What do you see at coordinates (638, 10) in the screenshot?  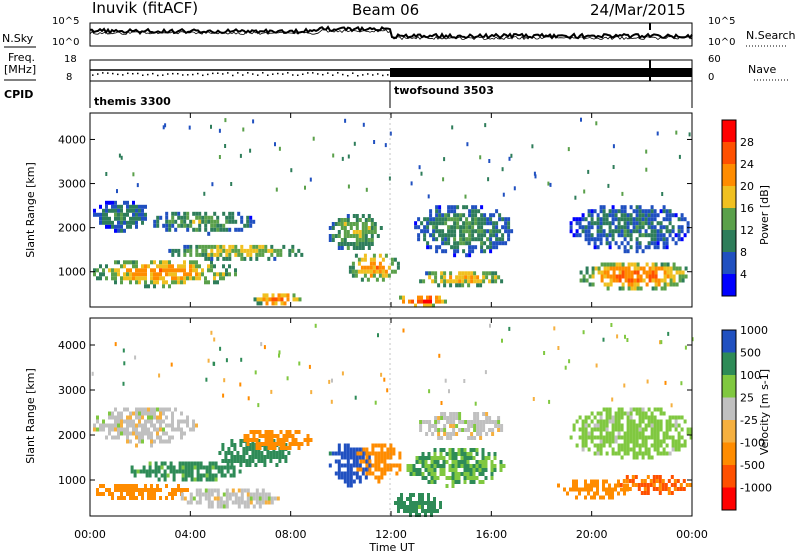 I see `header-date: 24/Mar/2015` at bounding box center [638, 10].